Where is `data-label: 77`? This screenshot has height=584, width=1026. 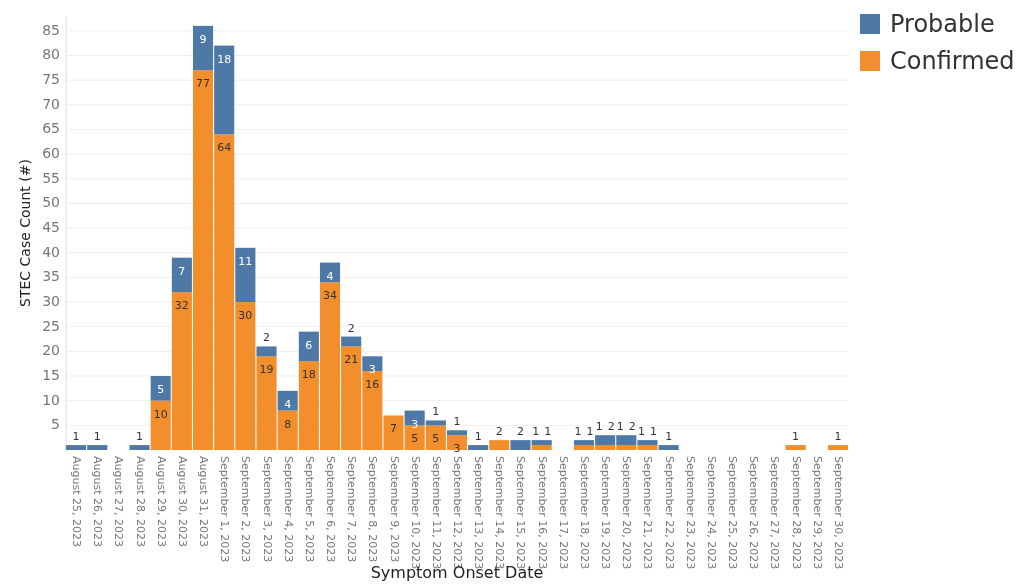 data-label: 77 is located at coordinates (203, 84).